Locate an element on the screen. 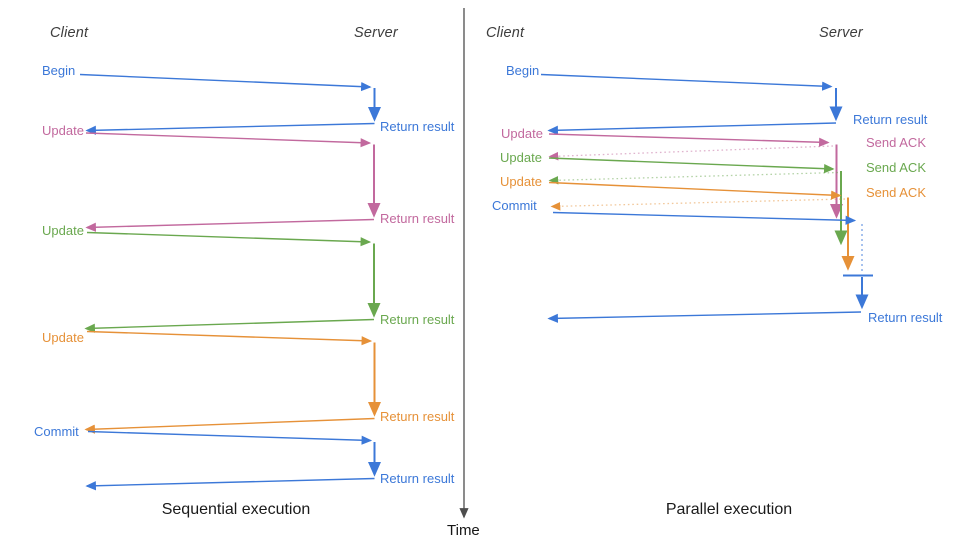 Image resolution: width=960 pixels, height=540 pixels. left-begin-message is located at coordinates (230, 104).